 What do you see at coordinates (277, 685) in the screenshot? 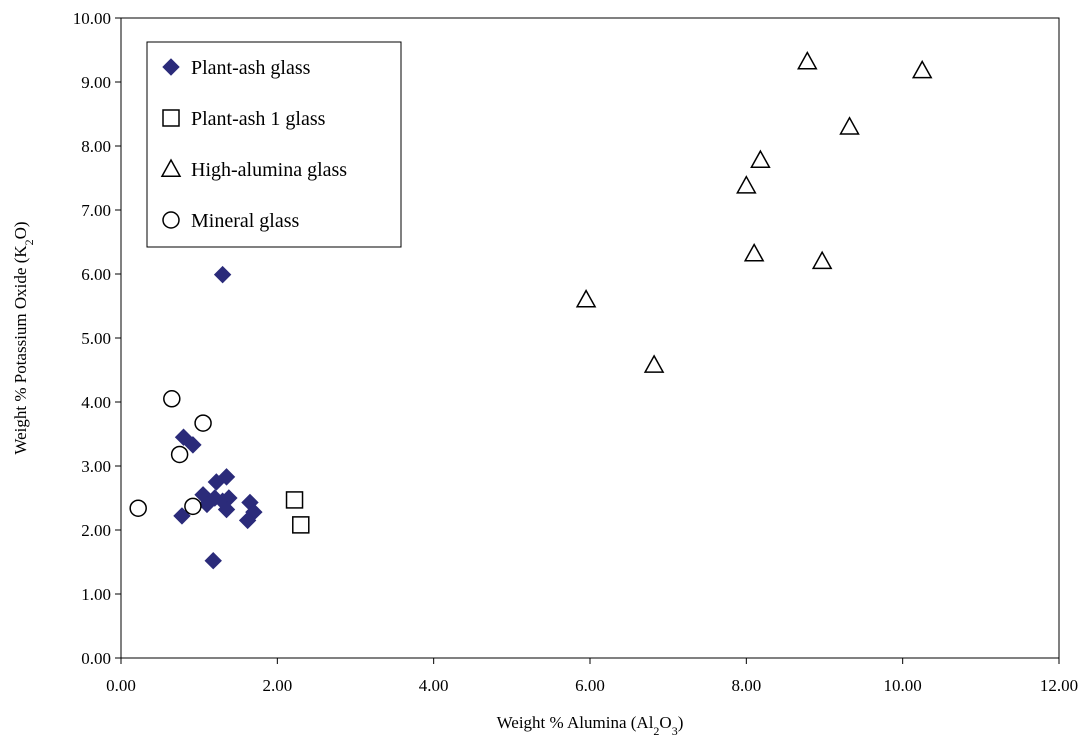
I see `x-tick-label: 2.00` at bounding box center [277, 685].